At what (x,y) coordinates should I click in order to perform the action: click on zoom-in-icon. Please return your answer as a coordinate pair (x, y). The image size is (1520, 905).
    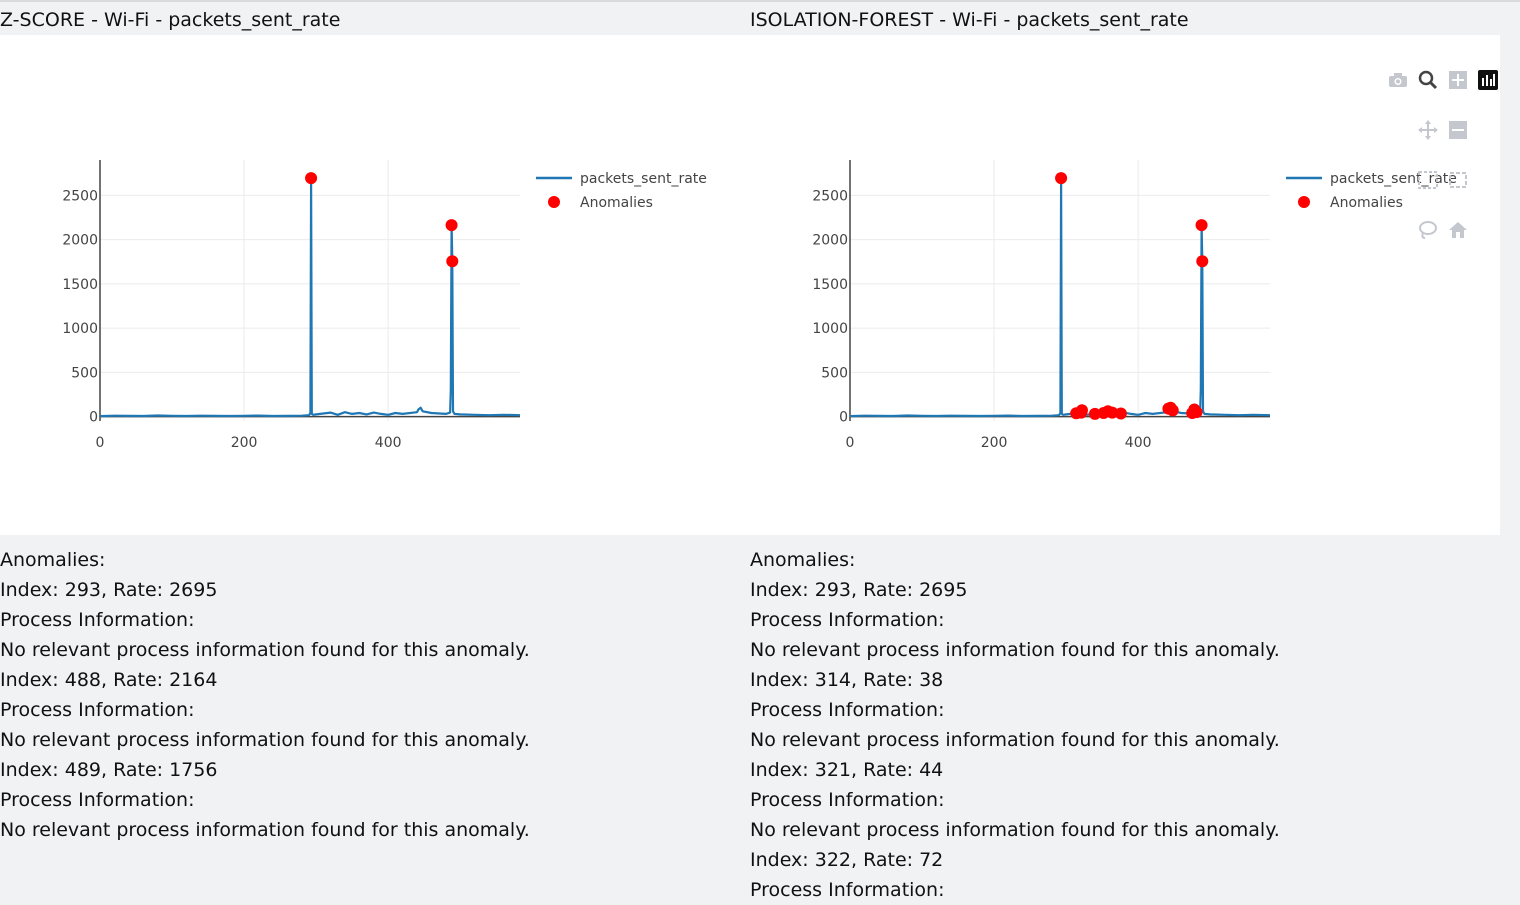
    Looking at the image, I should click on (1458, 80).